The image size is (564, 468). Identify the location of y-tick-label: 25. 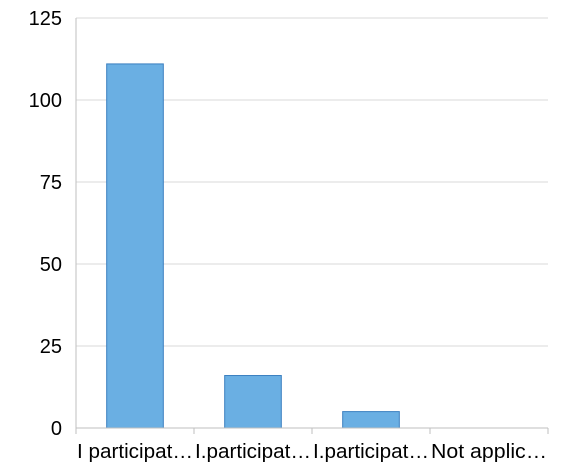
(51, 347).